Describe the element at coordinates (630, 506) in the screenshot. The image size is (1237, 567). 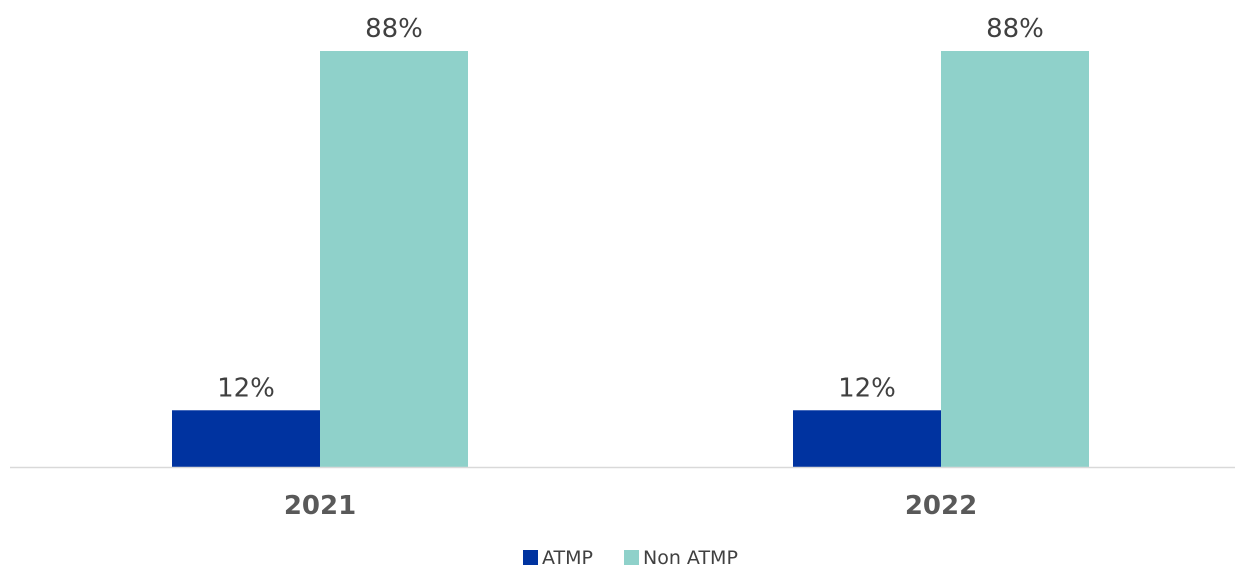
I see `x-tick-labels-layer: 2021 2022` at that location.